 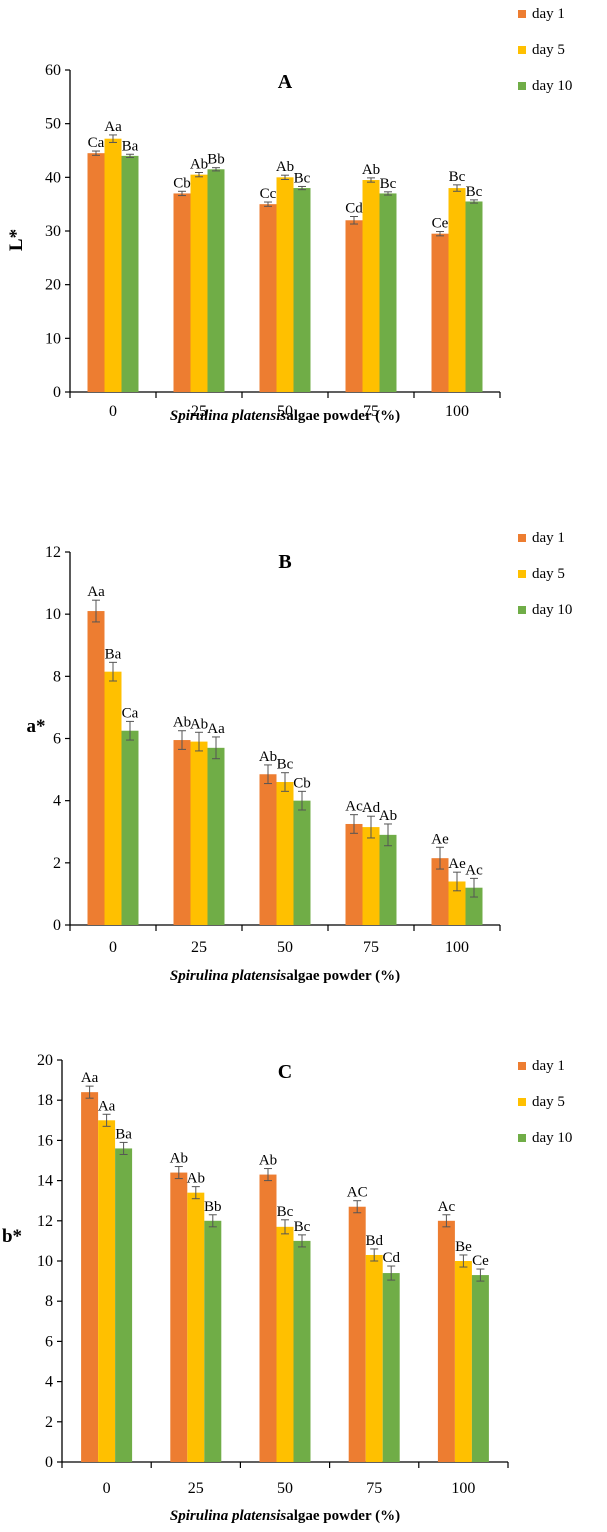 I want to click on y-tick-label: 0, so click(x=57, y=392).